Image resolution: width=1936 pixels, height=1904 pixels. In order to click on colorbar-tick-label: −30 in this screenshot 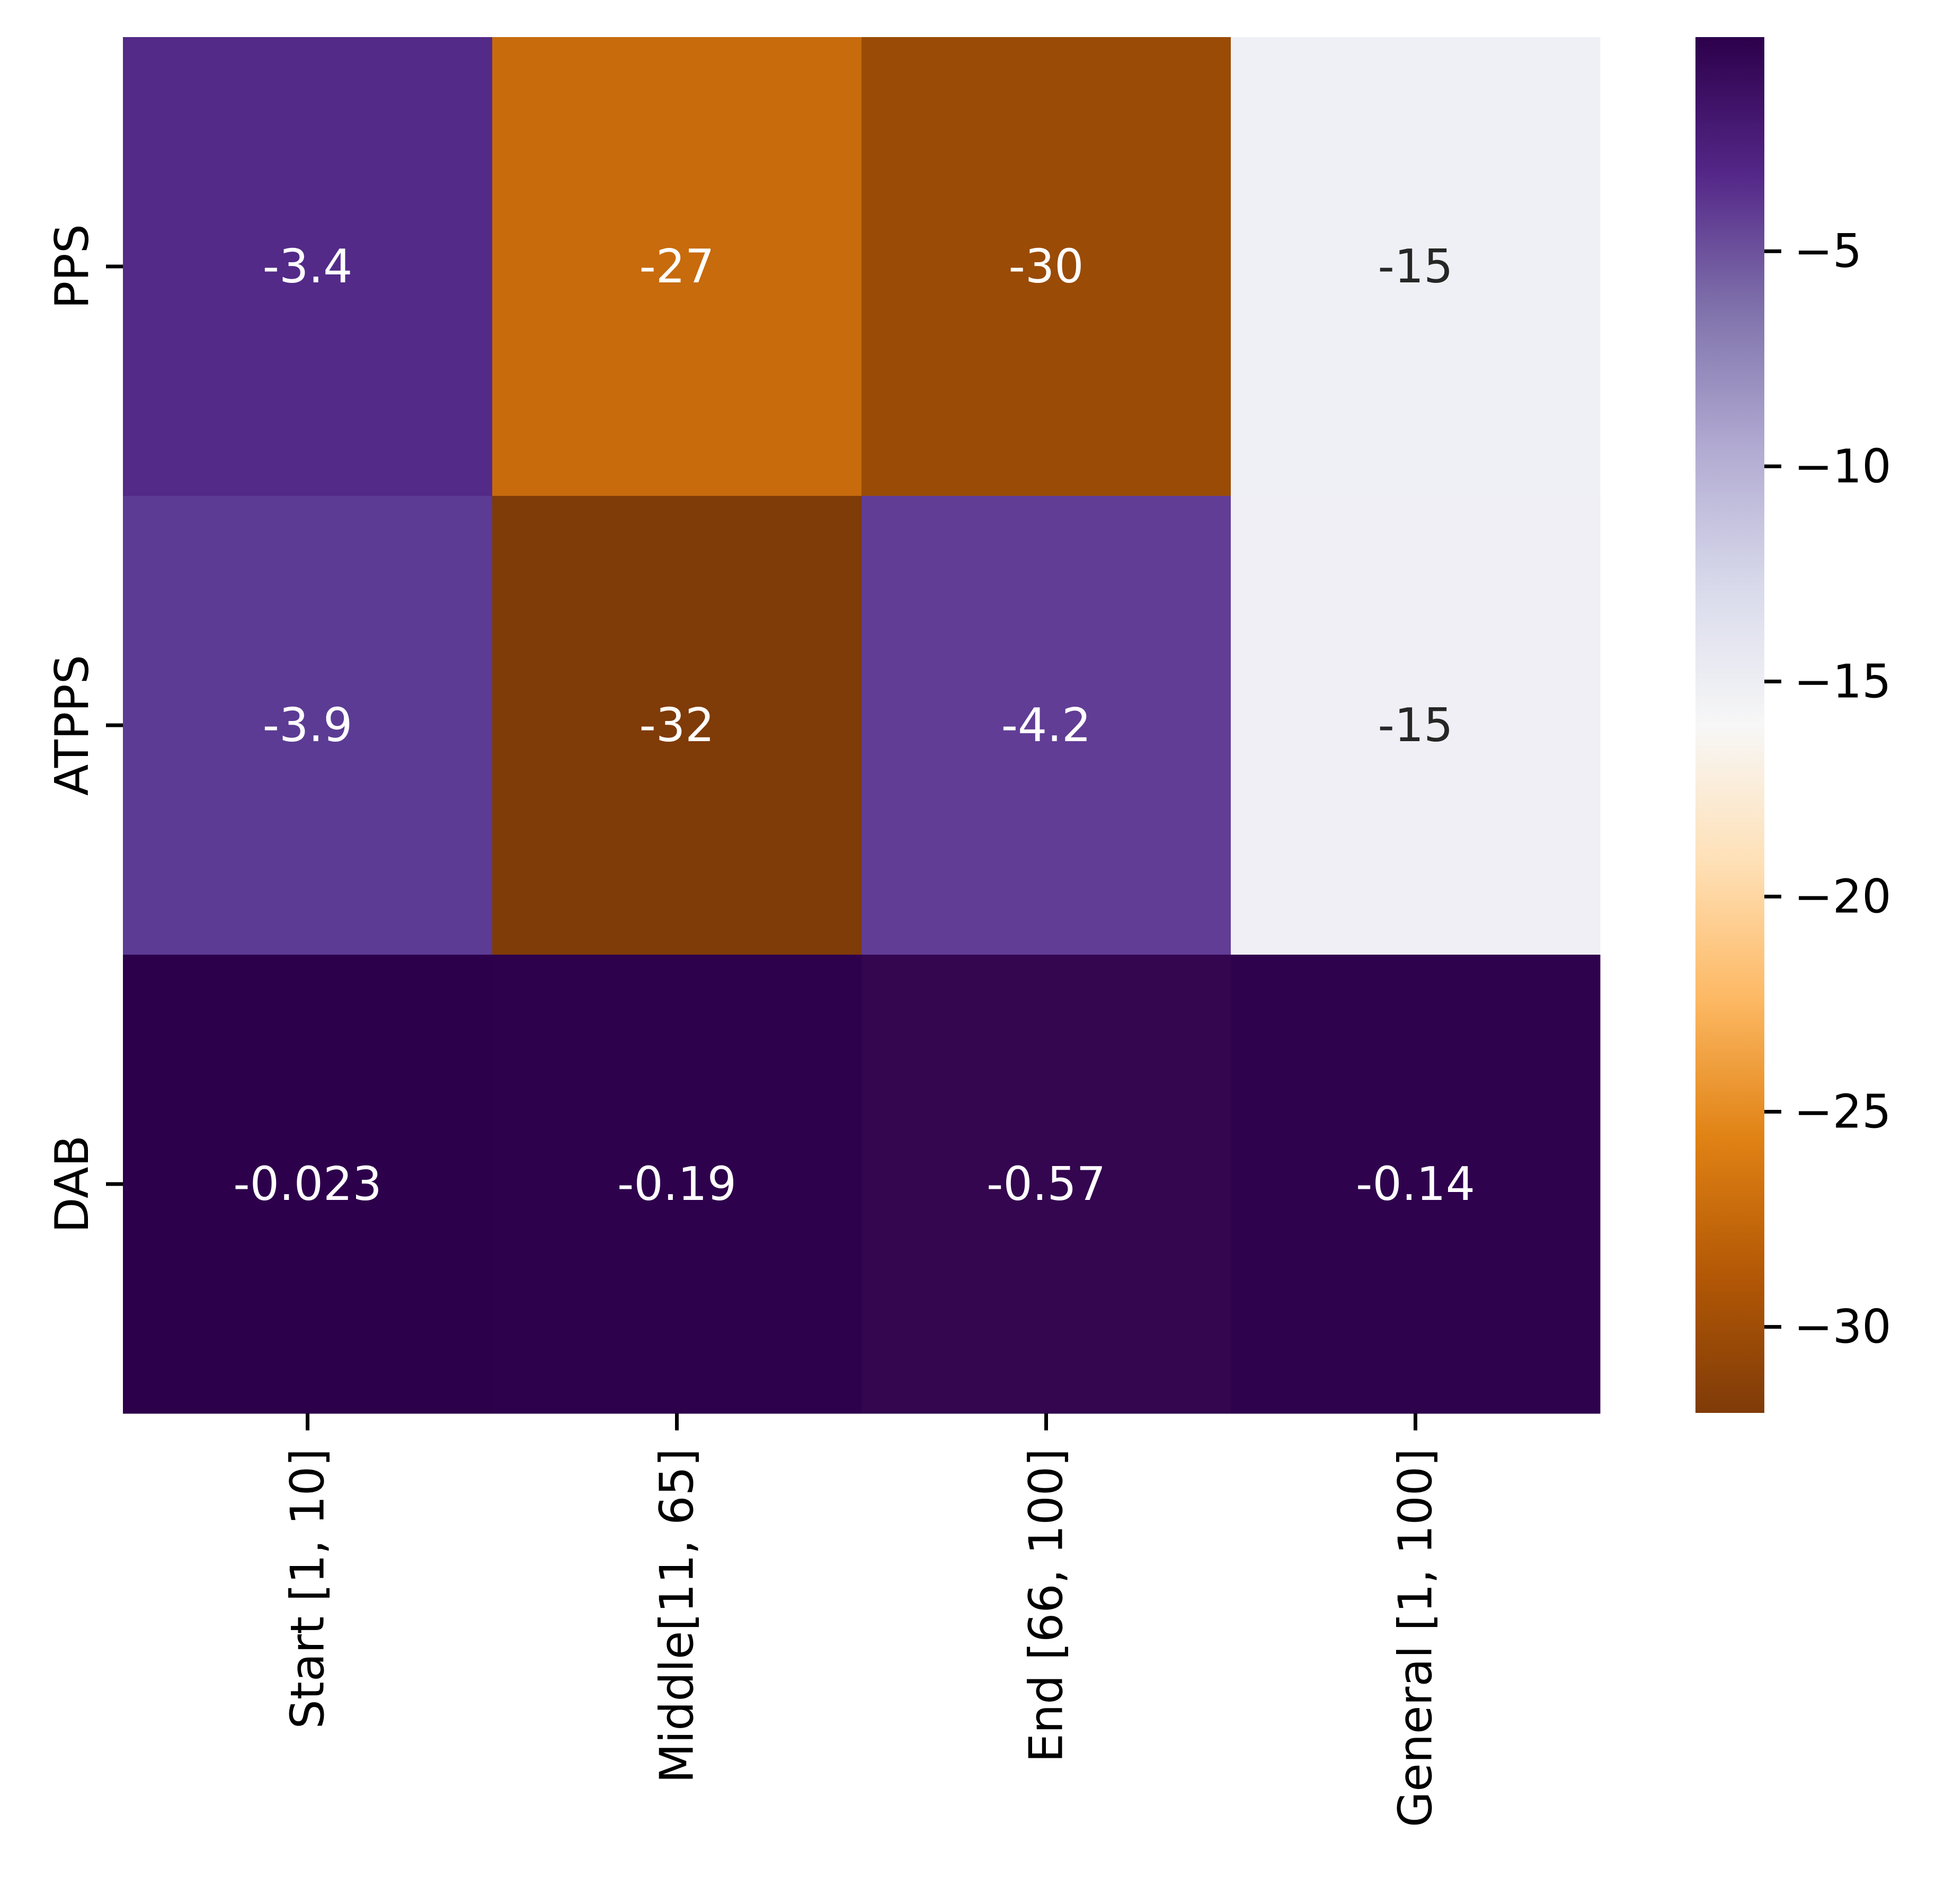, I will do `click(1842, 1327)`.